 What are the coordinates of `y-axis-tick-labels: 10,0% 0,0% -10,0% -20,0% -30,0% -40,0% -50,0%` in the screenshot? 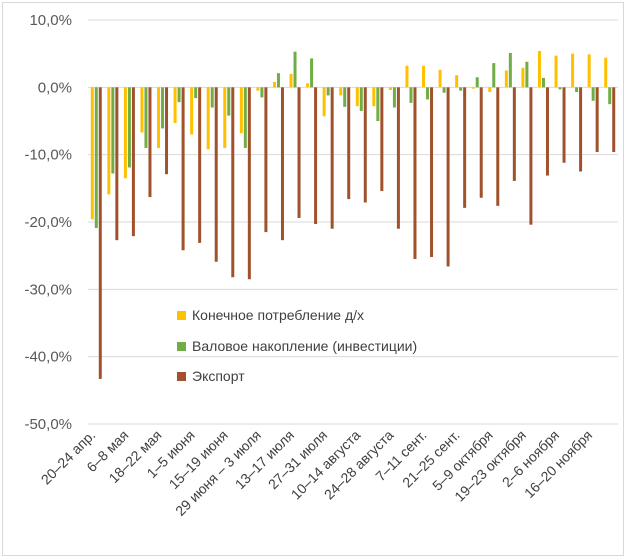 It's located at (48, 222).